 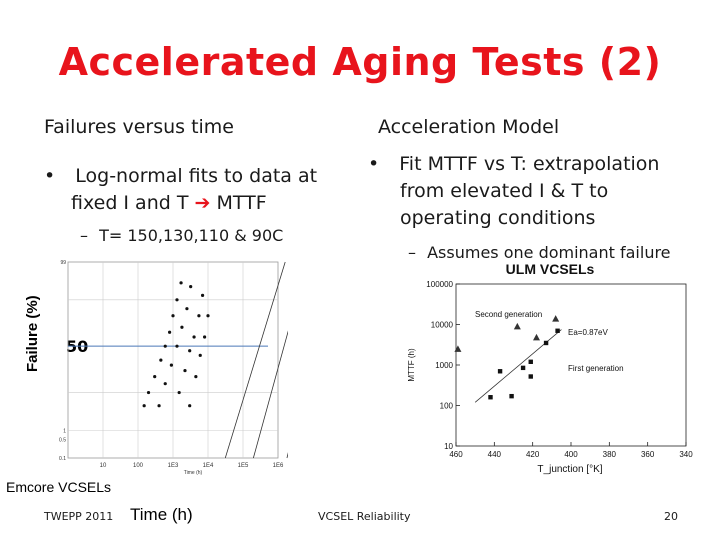 I want to click on footer-center: VCSEL Reliability, so click(x=364, y=516).